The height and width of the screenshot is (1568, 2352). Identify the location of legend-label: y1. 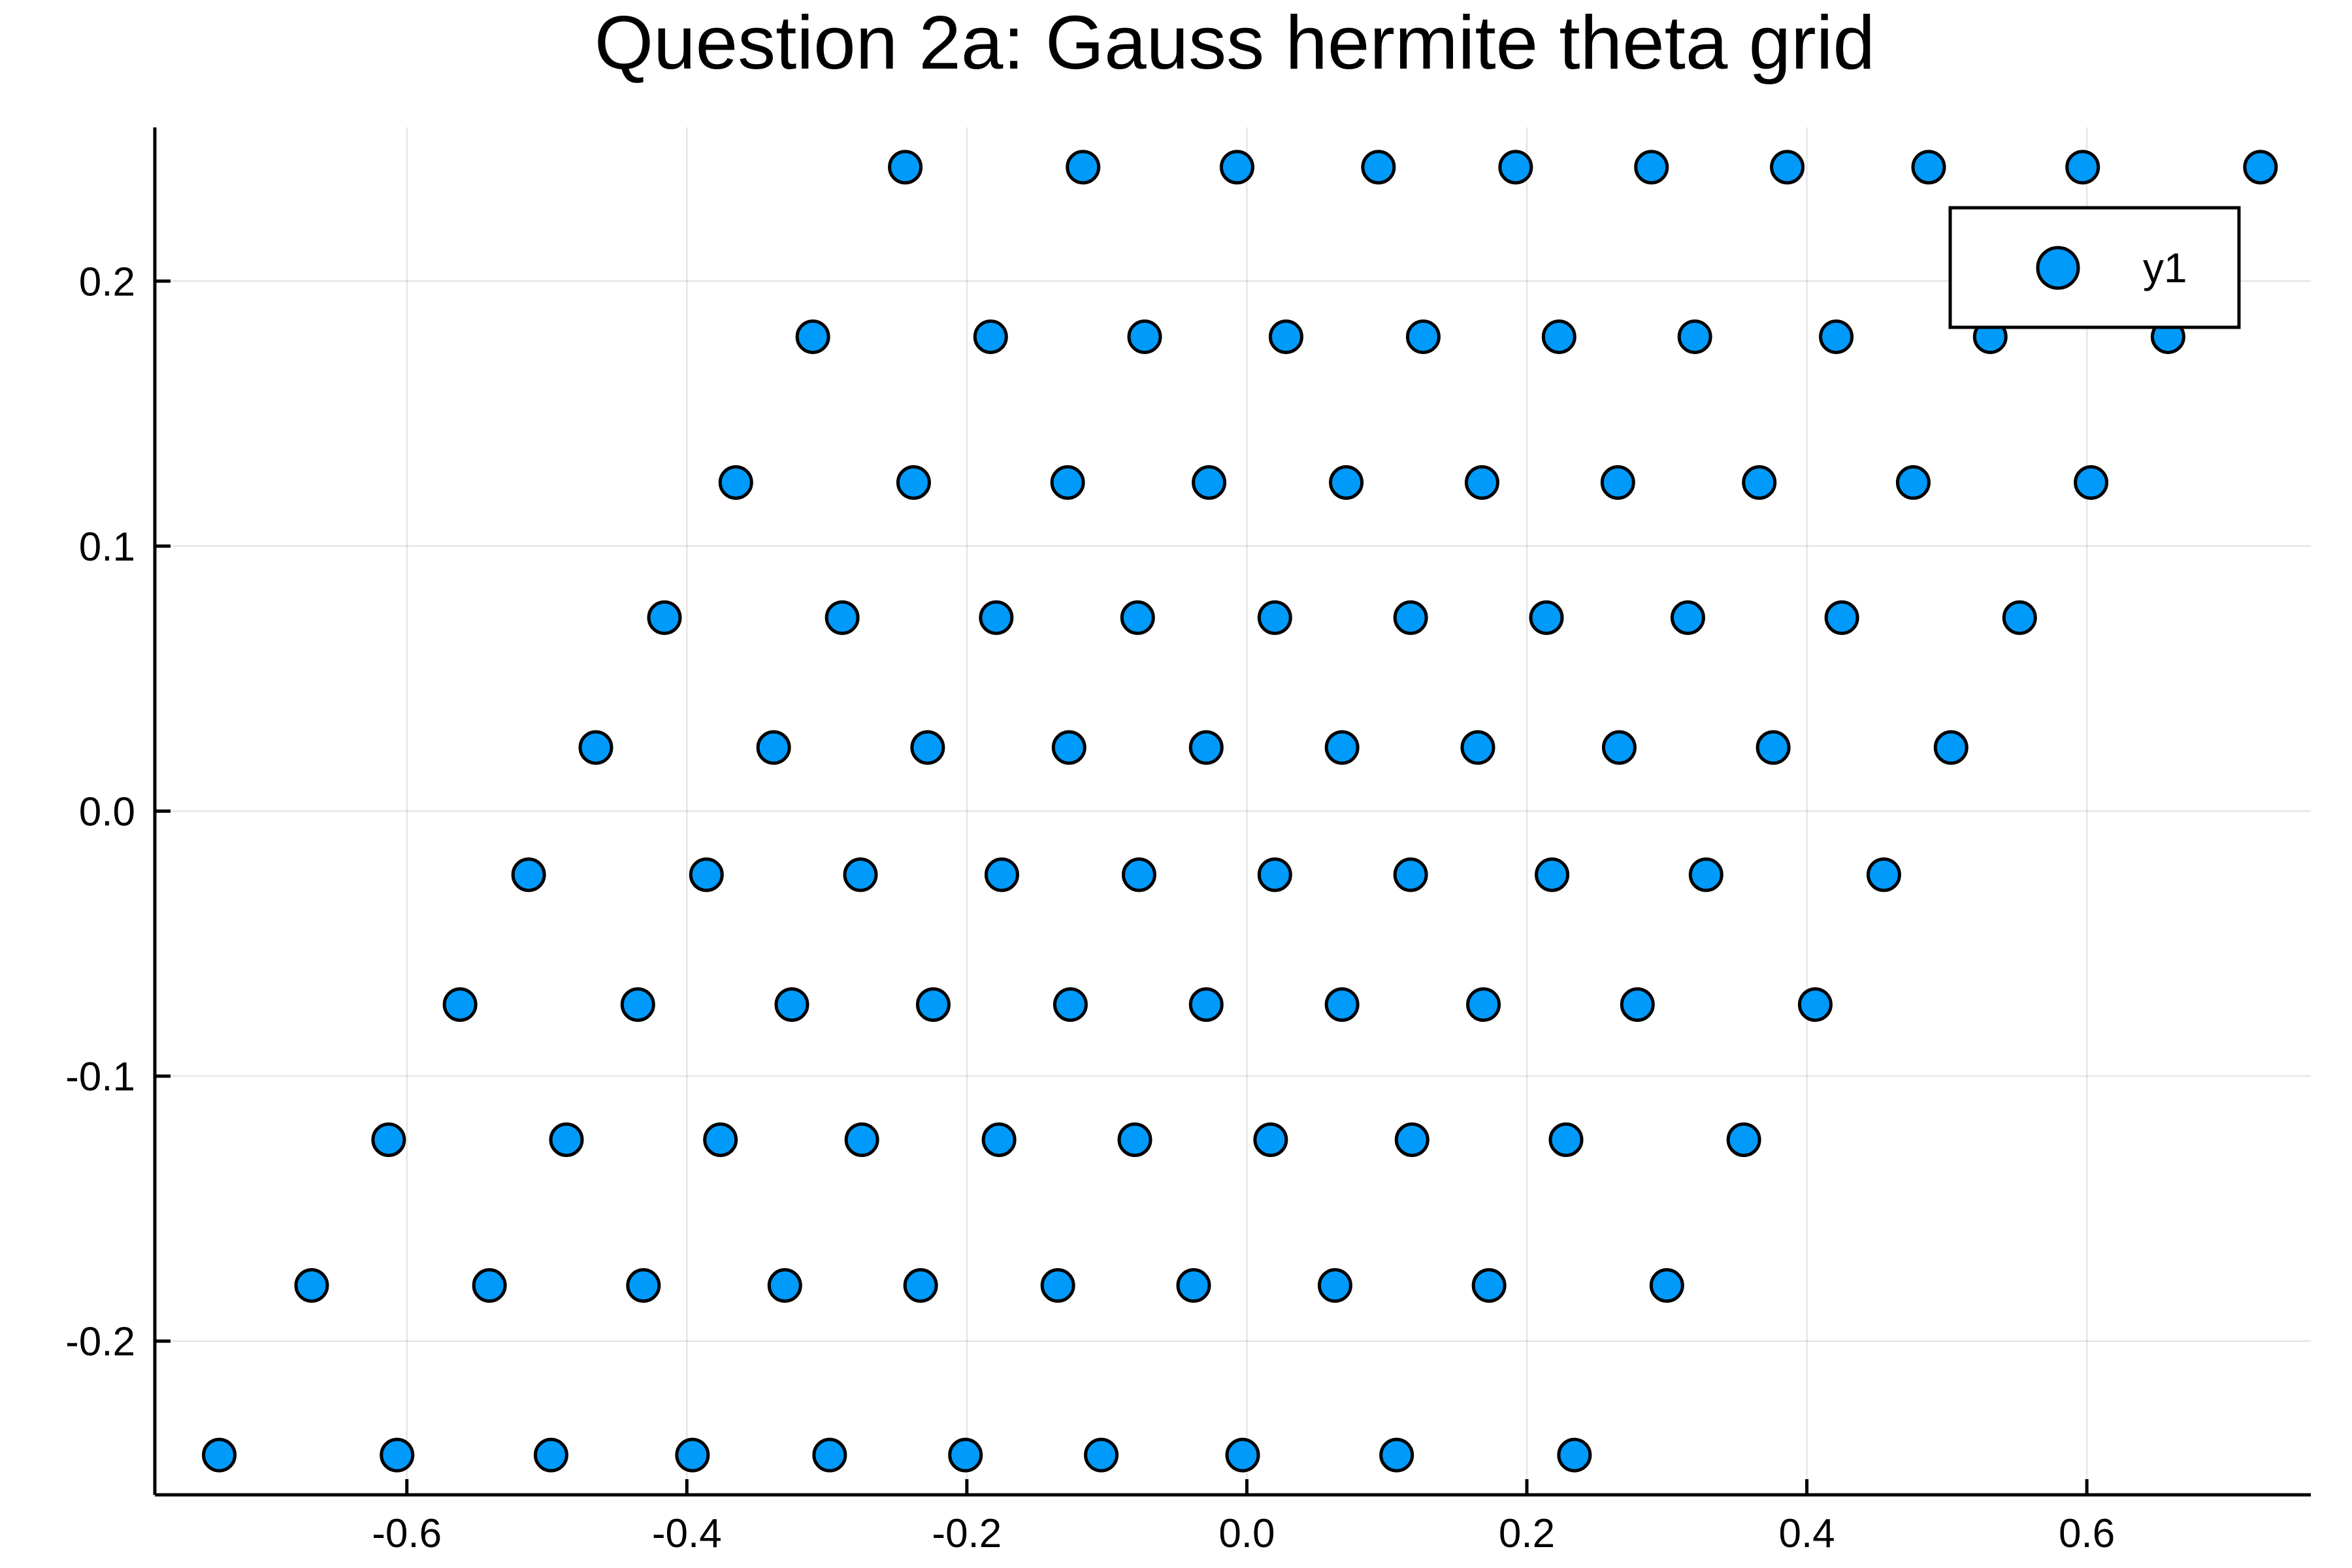
(2165, 267).